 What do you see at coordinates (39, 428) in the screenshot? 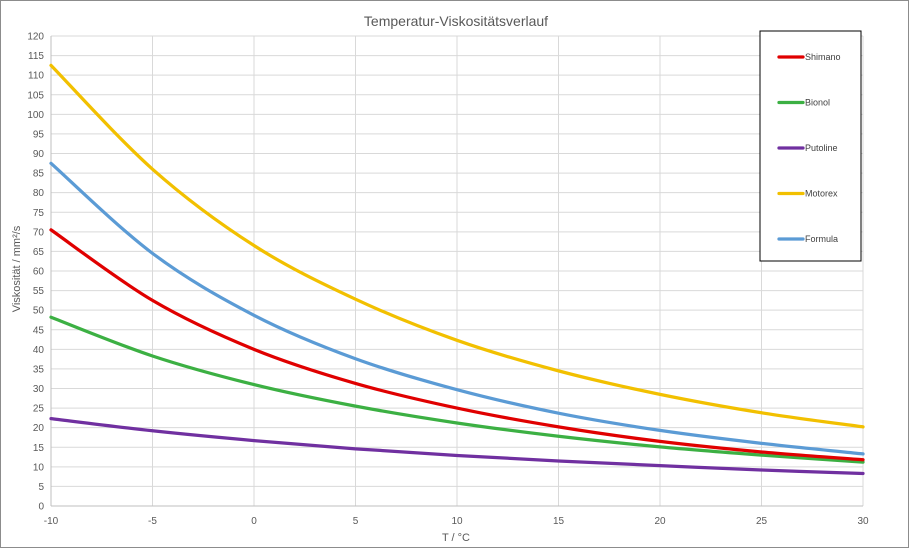
I see `y-tick-label: 20` at bounding box center [39, 428].